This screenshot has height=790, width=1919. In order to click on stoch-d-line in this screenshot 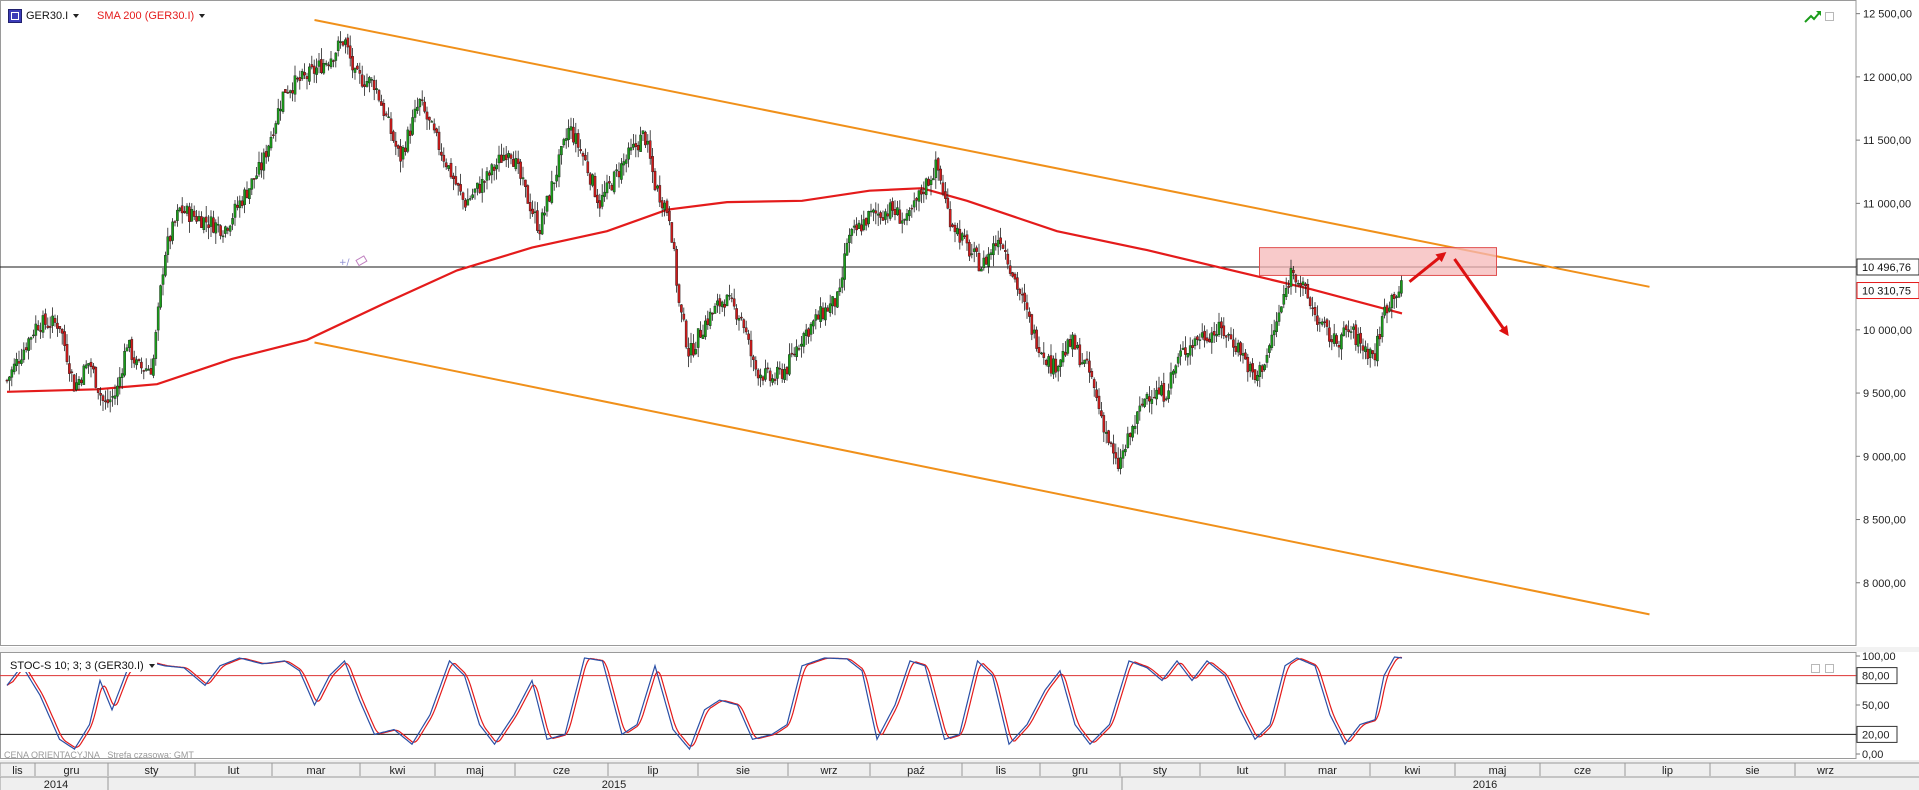, I will do `click(704, 702)`.